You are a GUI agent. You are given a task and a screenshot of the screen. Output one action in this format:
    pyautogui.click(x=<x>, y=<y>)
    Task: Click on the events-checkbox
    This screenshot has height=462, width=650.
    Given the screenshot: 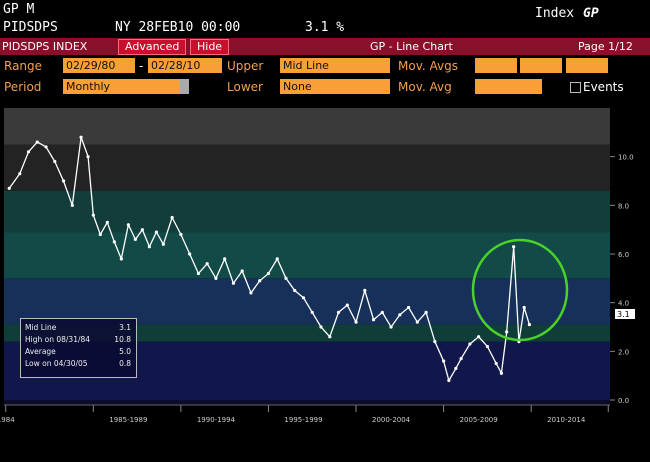 What is the action you would take?
    pyautogui.click(x=575, y=87)
    